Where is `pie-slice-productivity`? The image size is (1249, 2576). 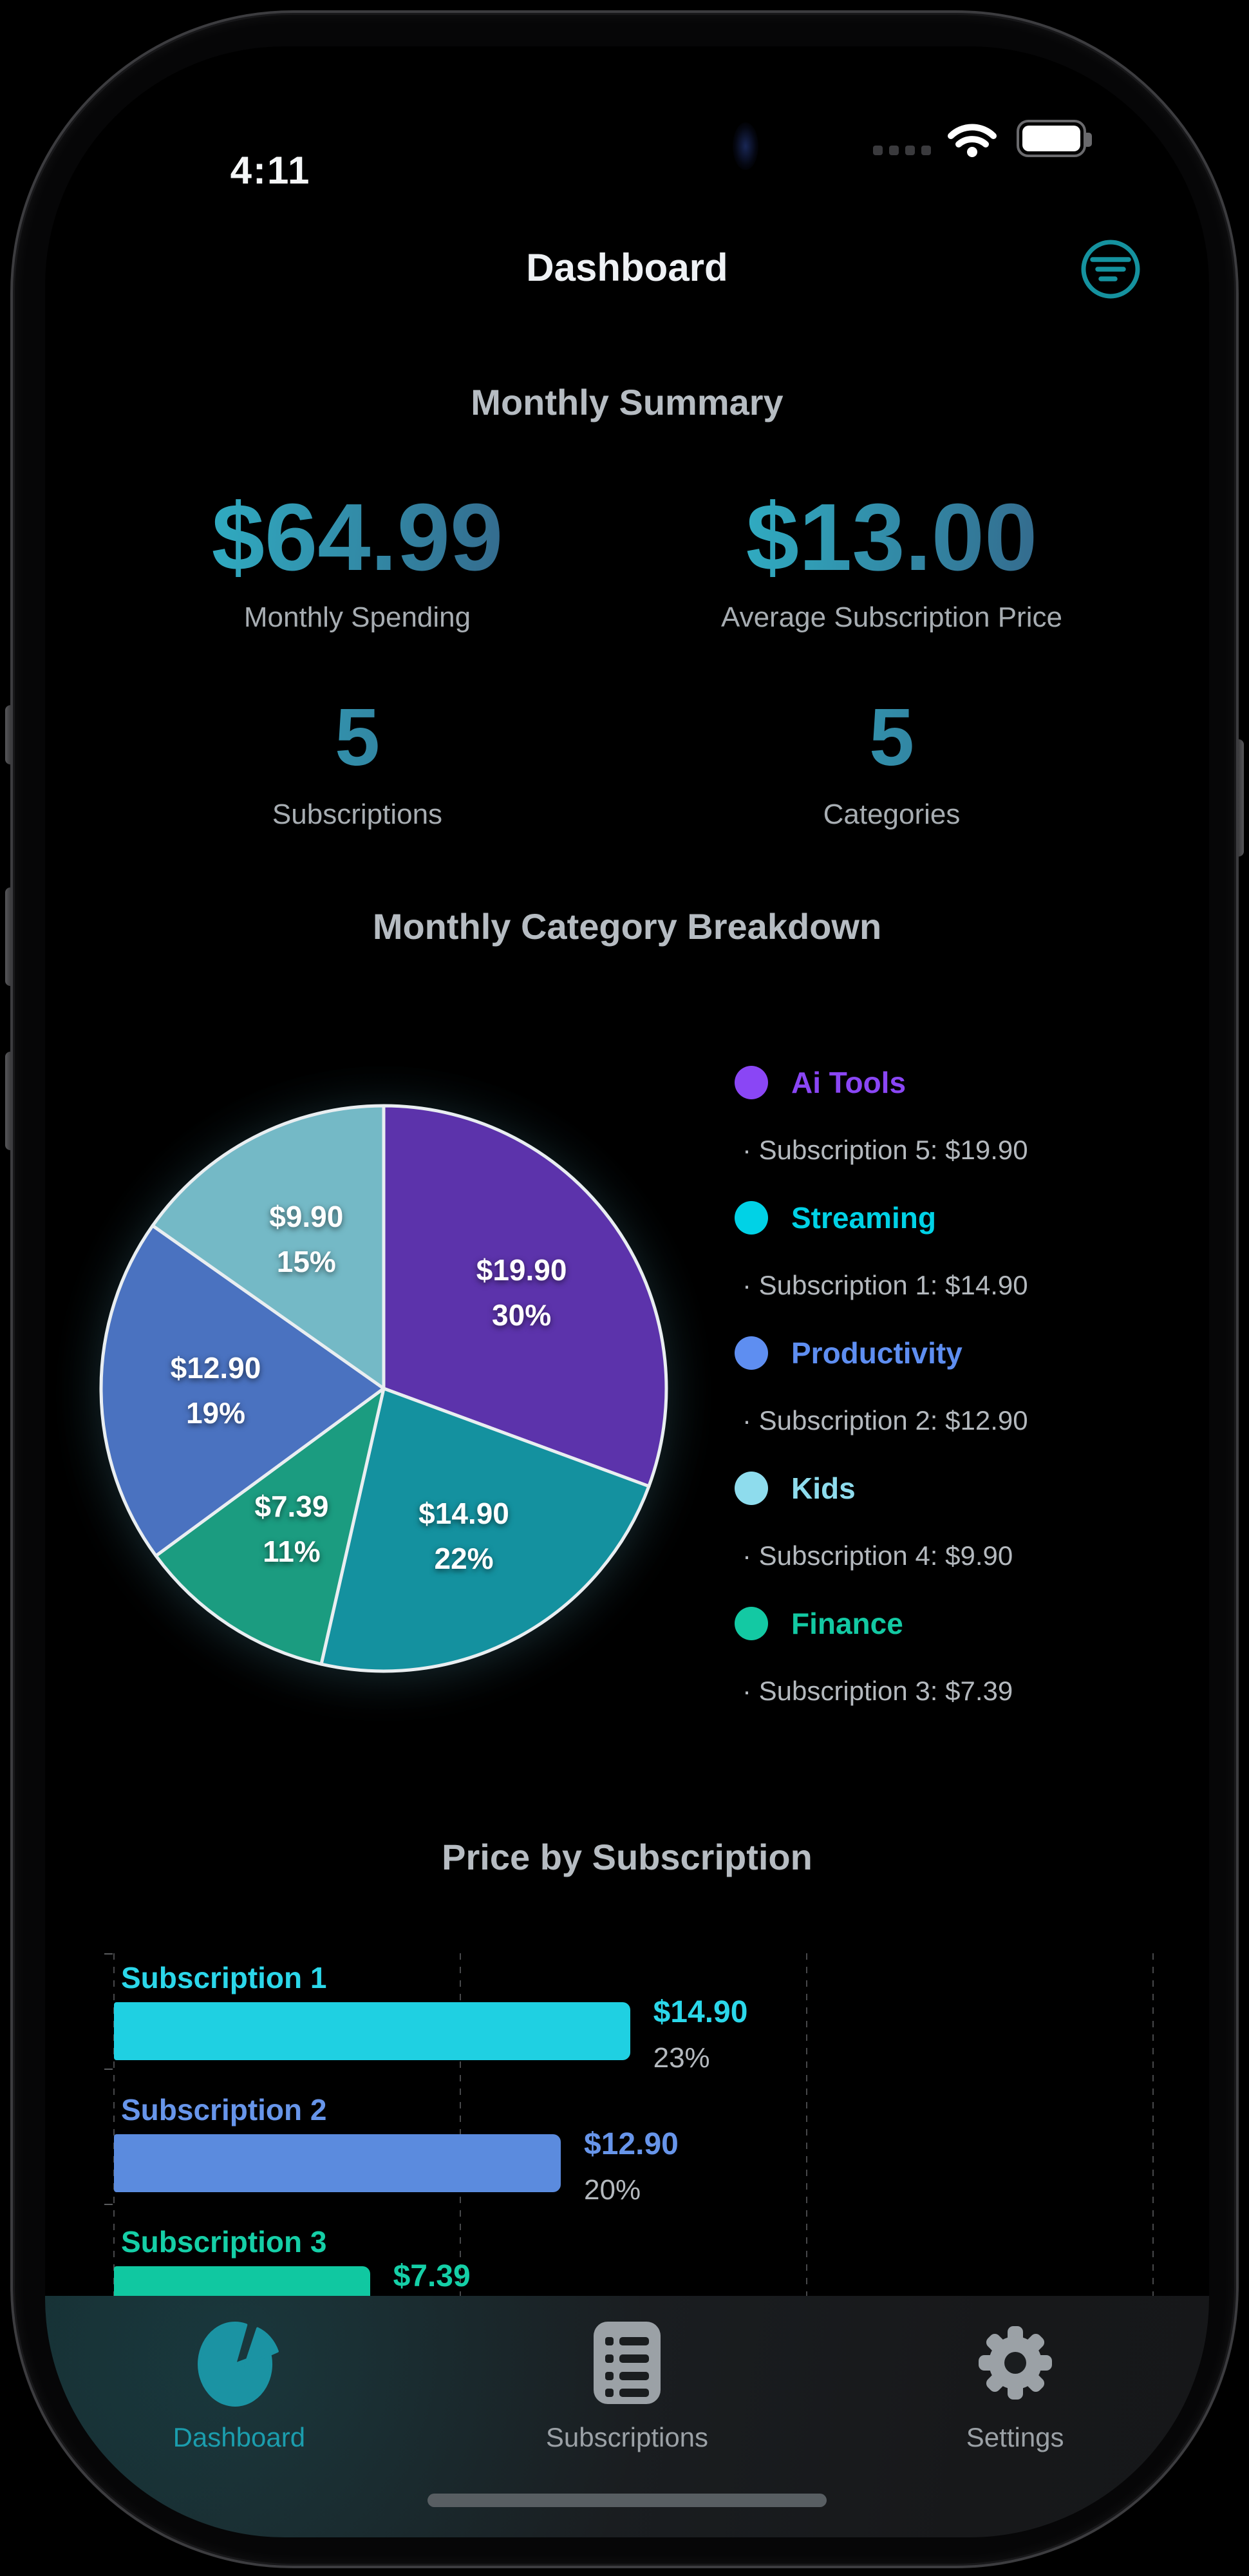 pie-slice-productivity is located at coordinates (242, 1391).